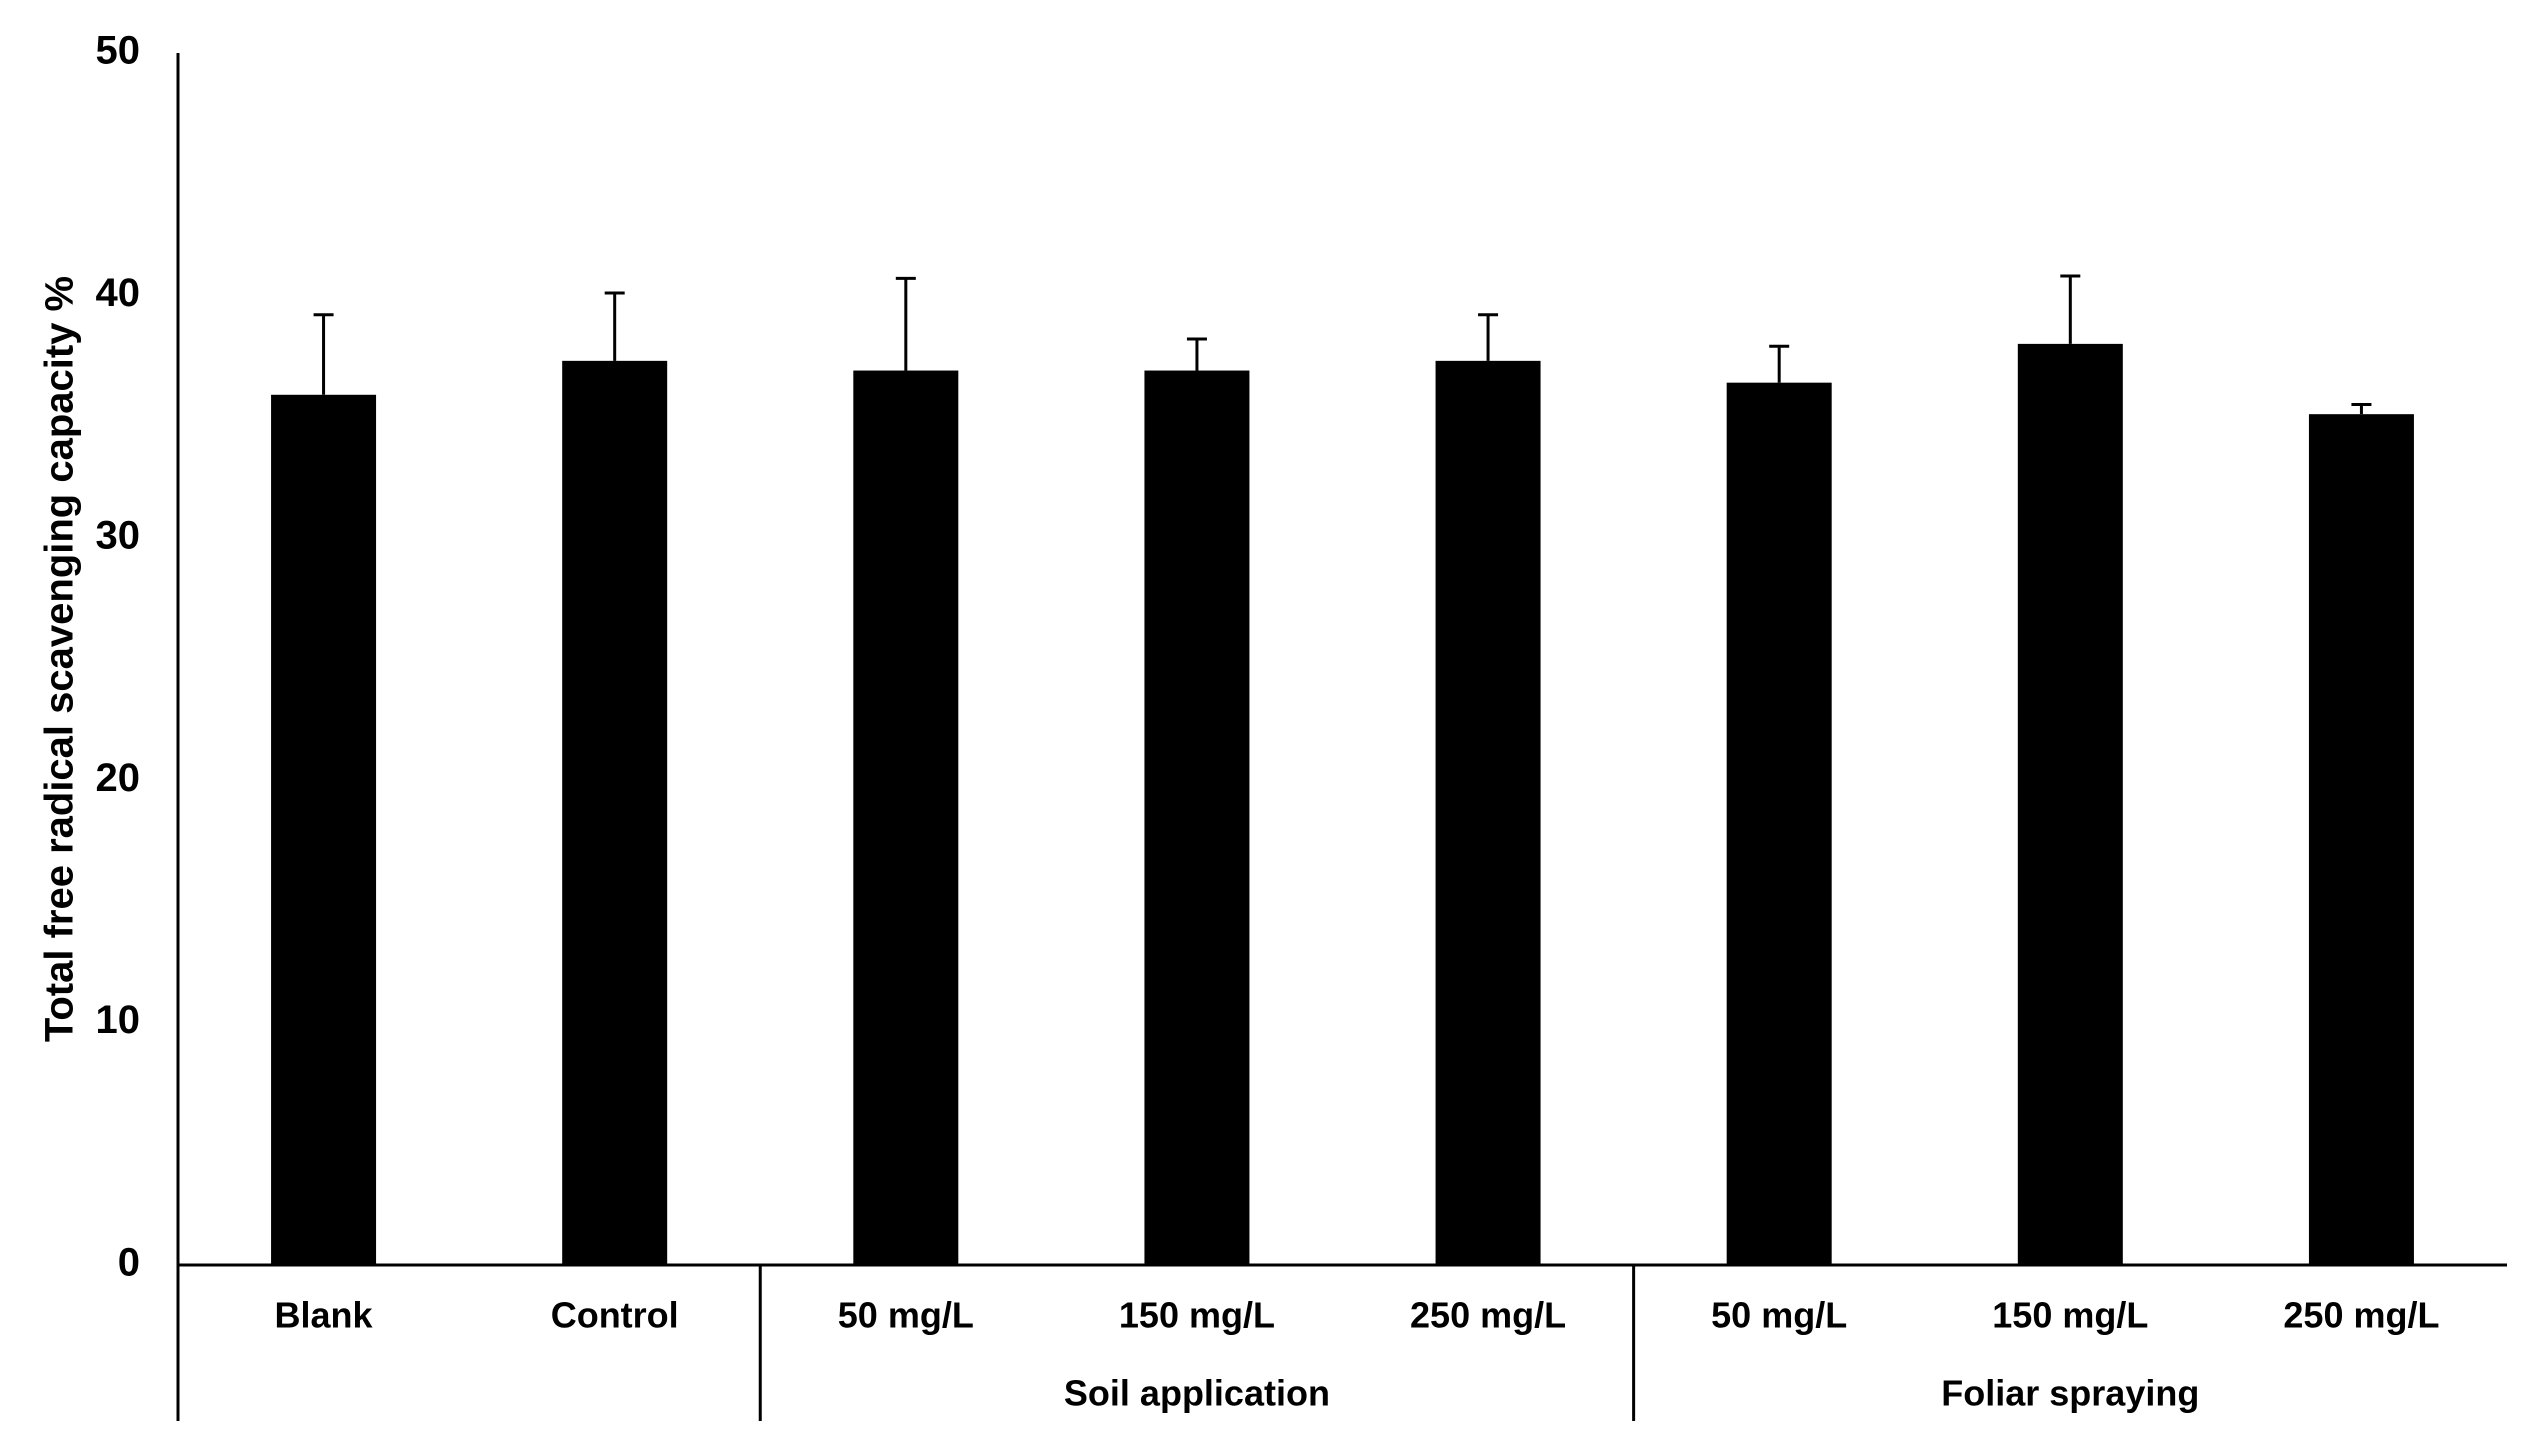  Describe the element at coordinates (60, 659) in the screenshot. I see `y-axis-title: Total free radical scavenging capacity %` at that location.